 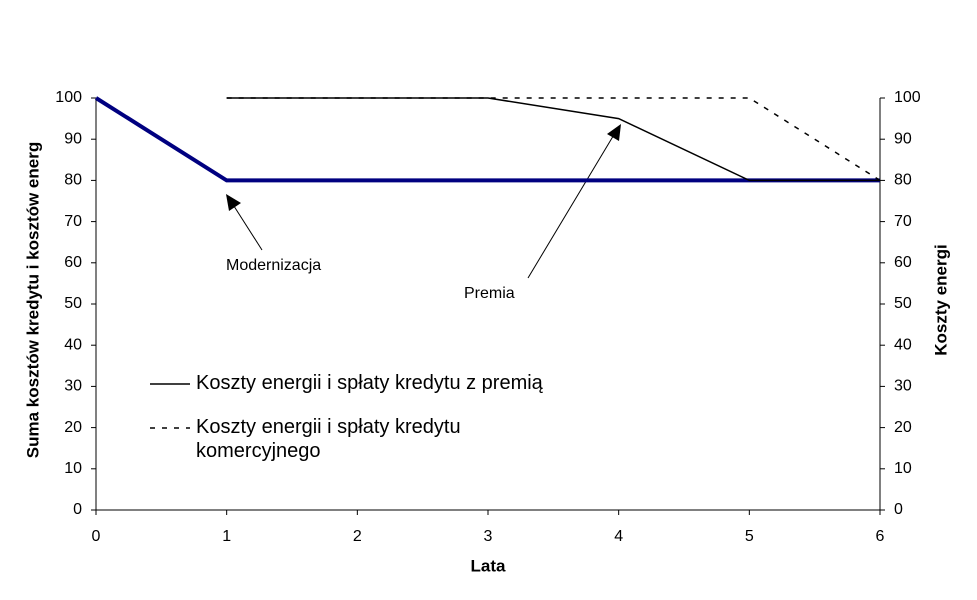 I want to click on y-tick-label: 90, so click(x=73, y=138).